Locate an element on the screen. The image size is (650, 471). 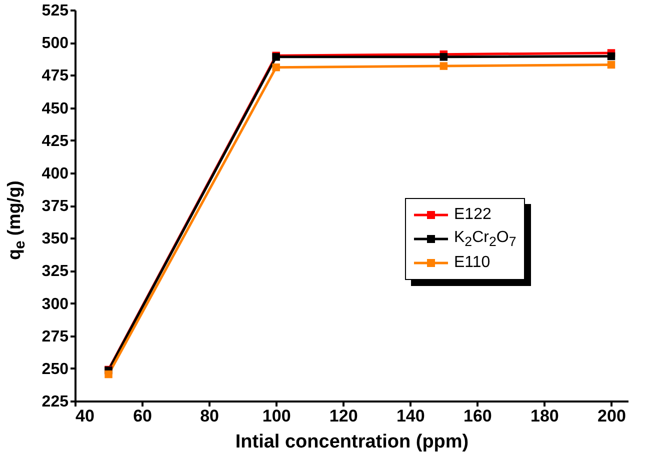
y-tick-label: 225 is located at coordinates (55, 402).